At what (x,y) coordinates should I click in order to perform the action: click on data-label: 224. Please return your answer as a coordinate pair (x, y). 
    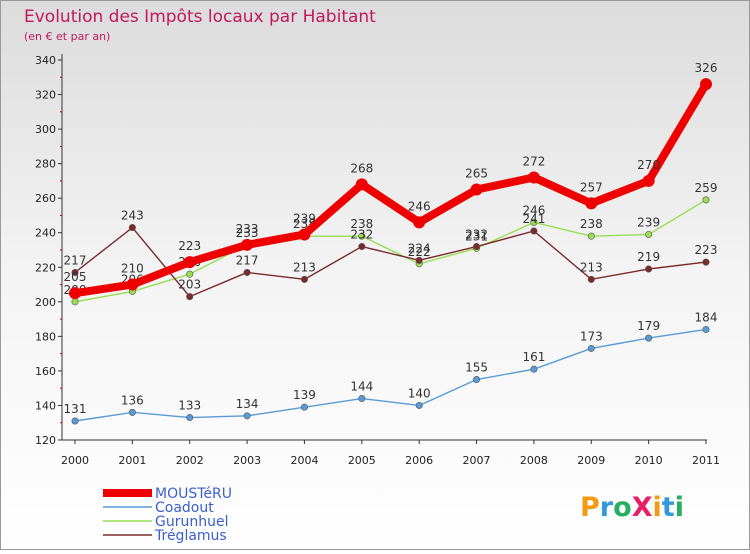
    Looking at the image, I should click on (419, 248).